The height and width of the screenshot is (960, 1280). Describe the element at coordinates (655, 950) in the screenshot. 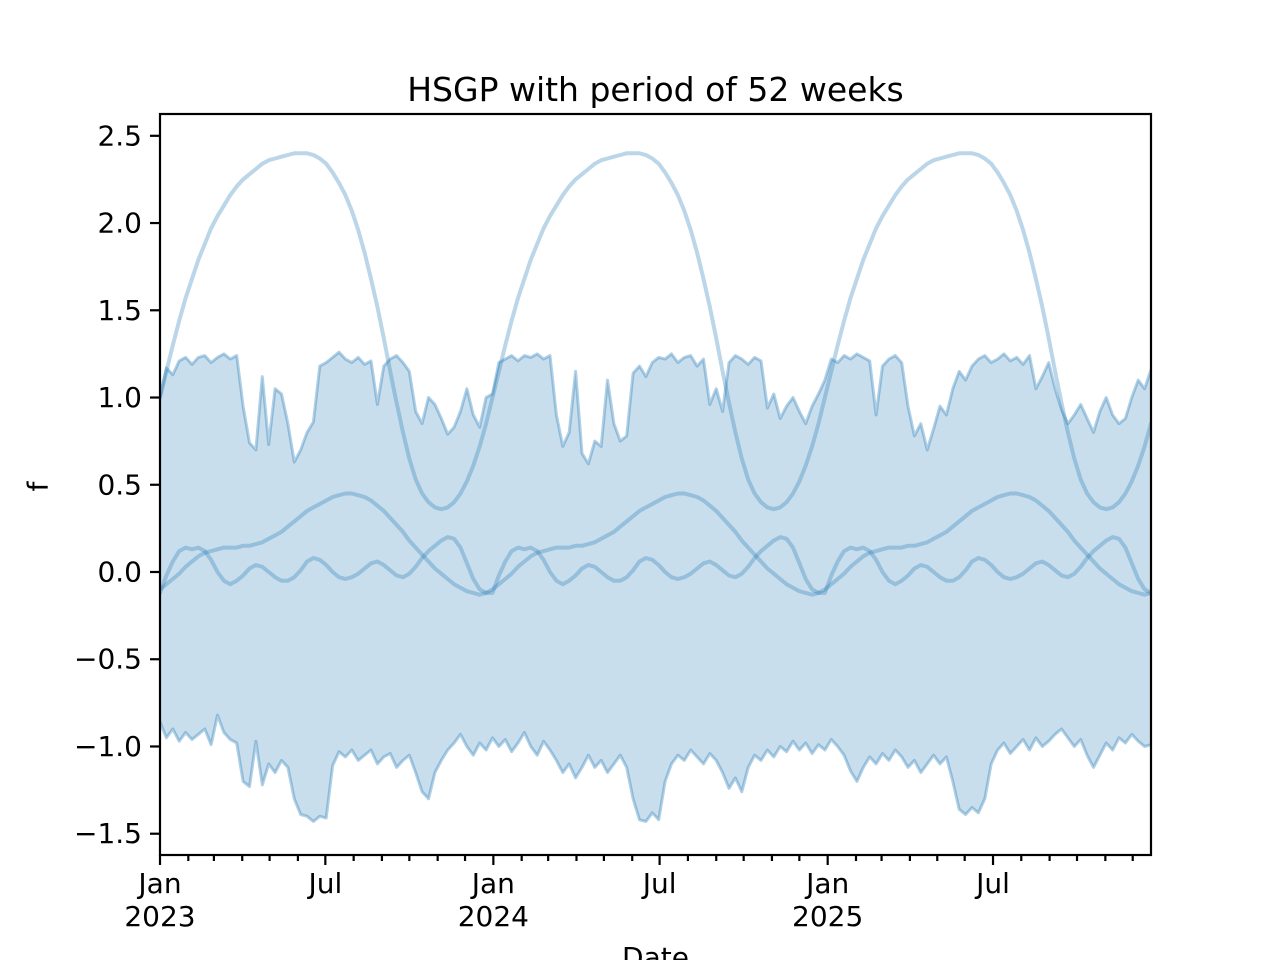

I see `x-axis-label: Date` at that location.